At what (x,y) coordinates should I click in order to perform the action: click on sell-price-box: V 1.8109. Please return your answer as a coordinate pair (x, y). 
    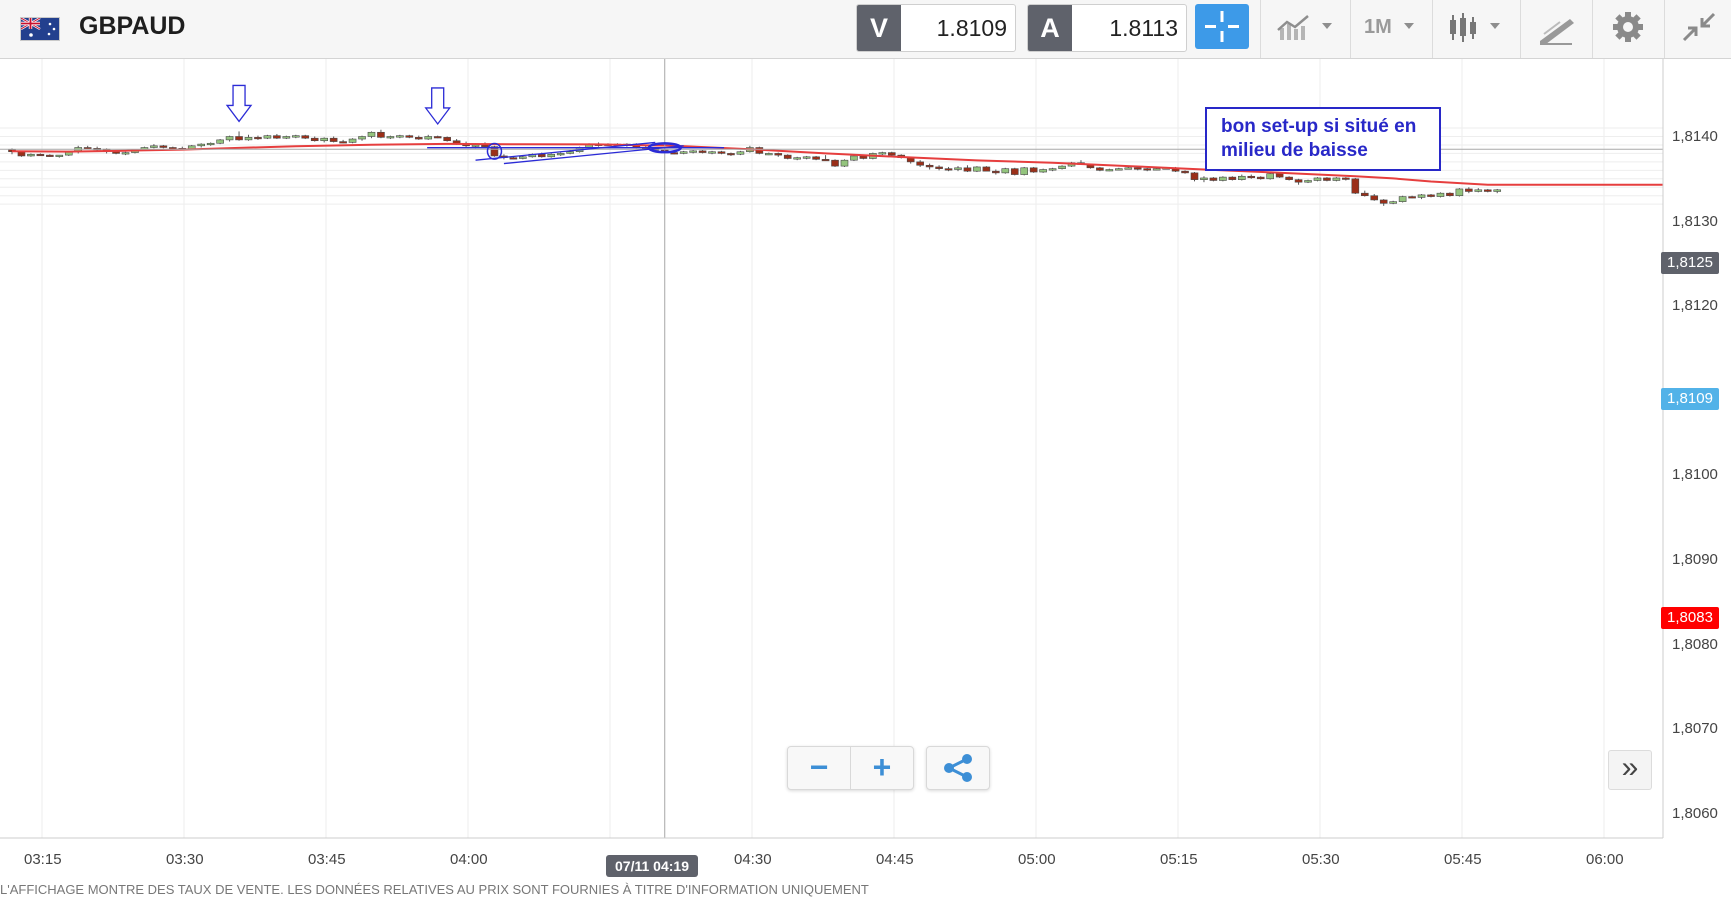
    Looking at the image, I should click on (936, 28).